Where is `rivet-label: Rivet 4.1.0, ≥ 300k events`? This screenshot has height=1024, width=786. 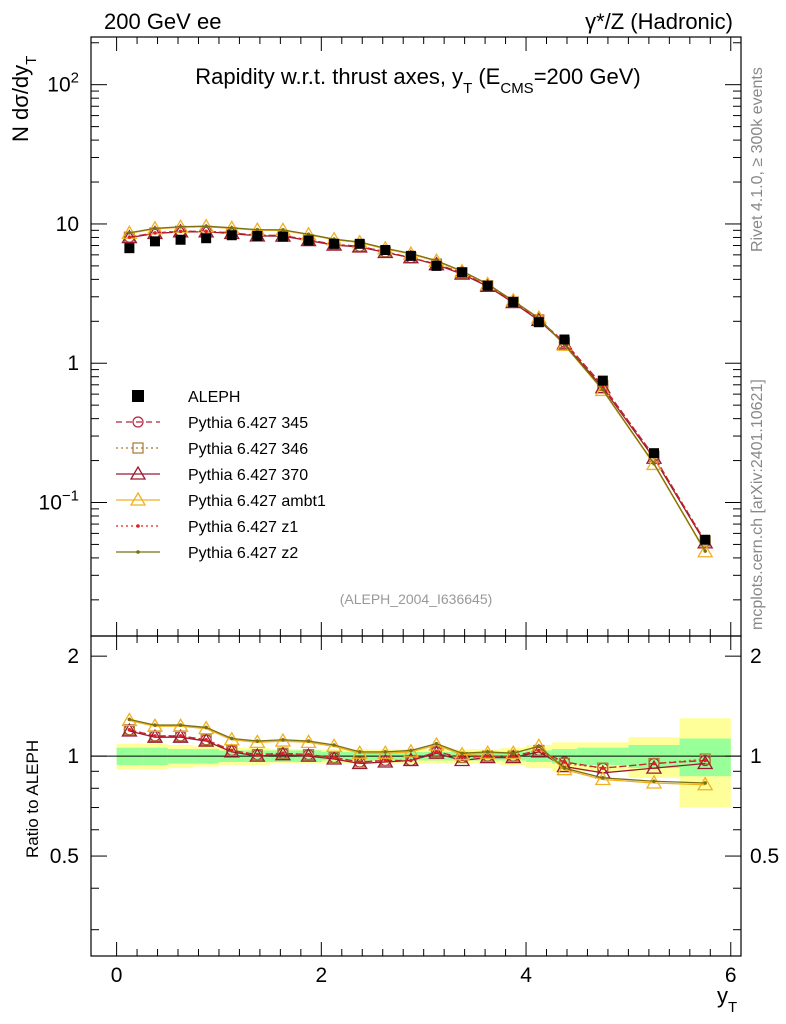 rivet-label: Rivet 4.1.0, ≥ 300k events is located at coordinates (757, 159).